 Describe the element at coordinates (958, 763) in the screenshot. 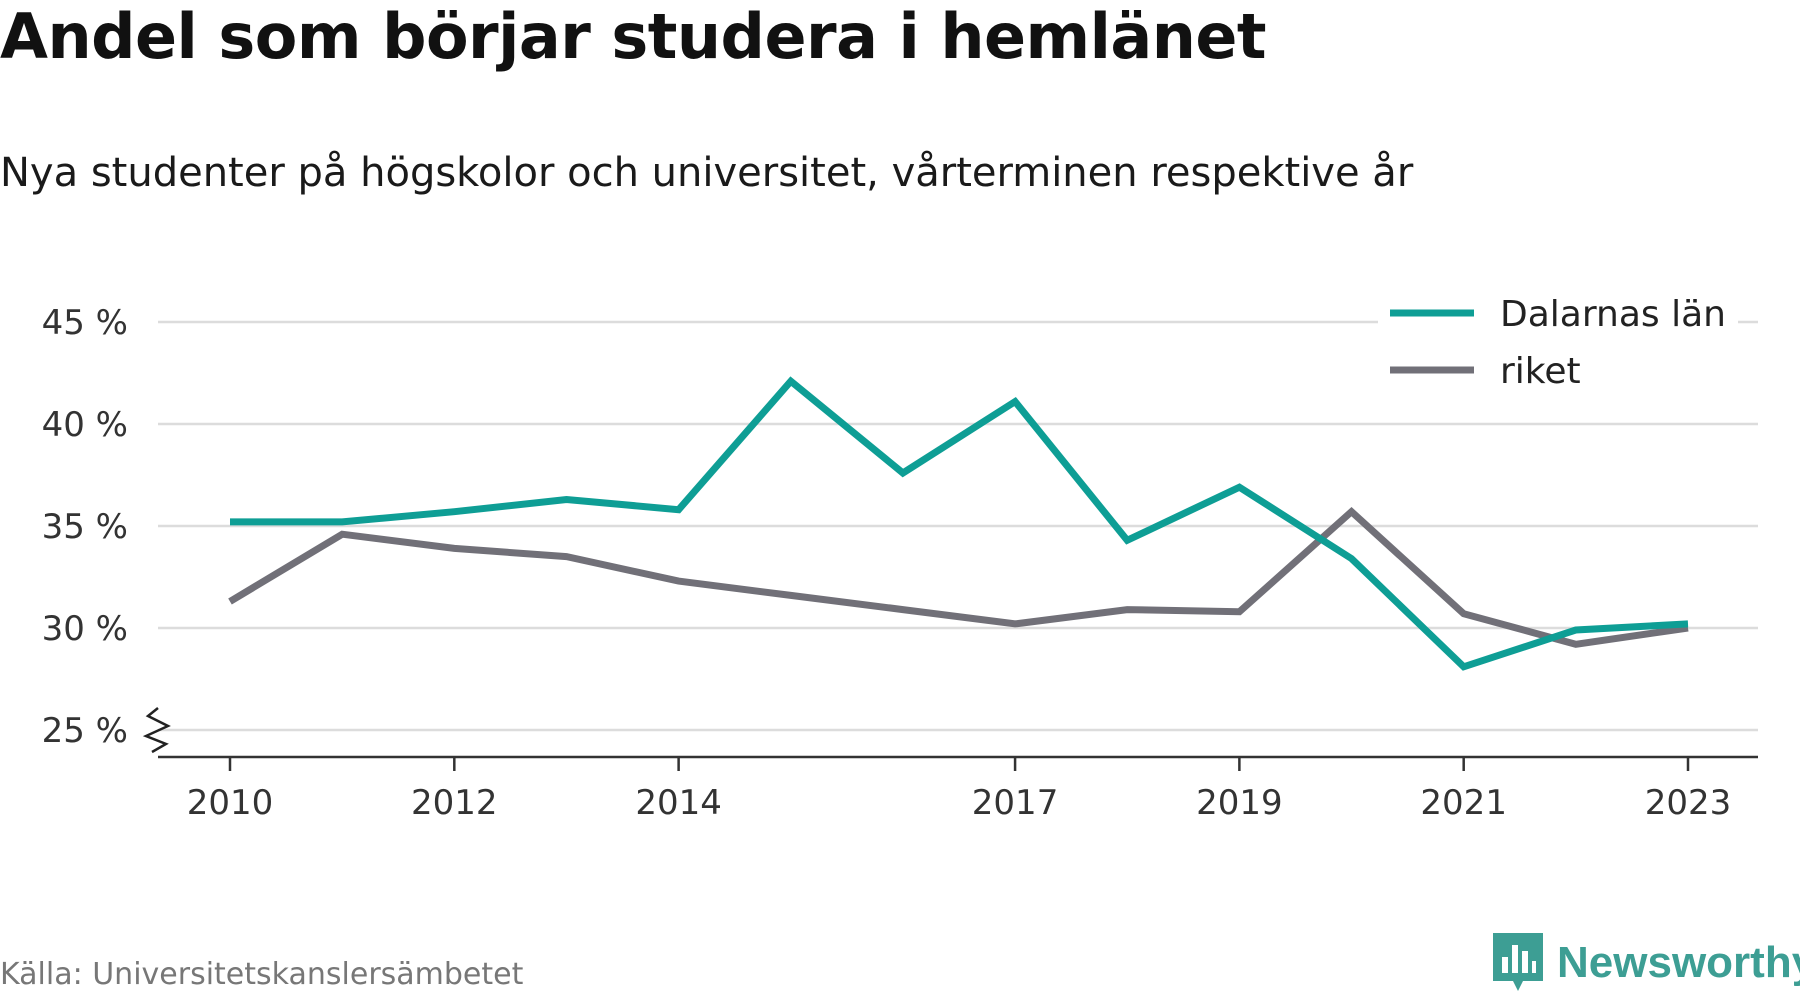

I see `x-axis` at that location.